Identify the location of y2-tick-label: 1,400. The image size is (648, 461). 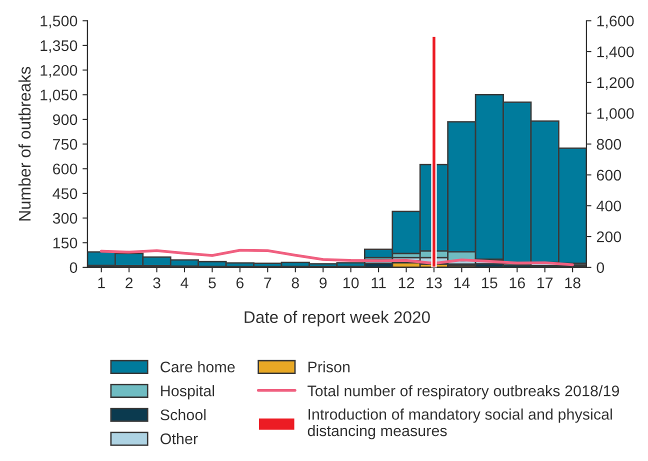
(615, 53).